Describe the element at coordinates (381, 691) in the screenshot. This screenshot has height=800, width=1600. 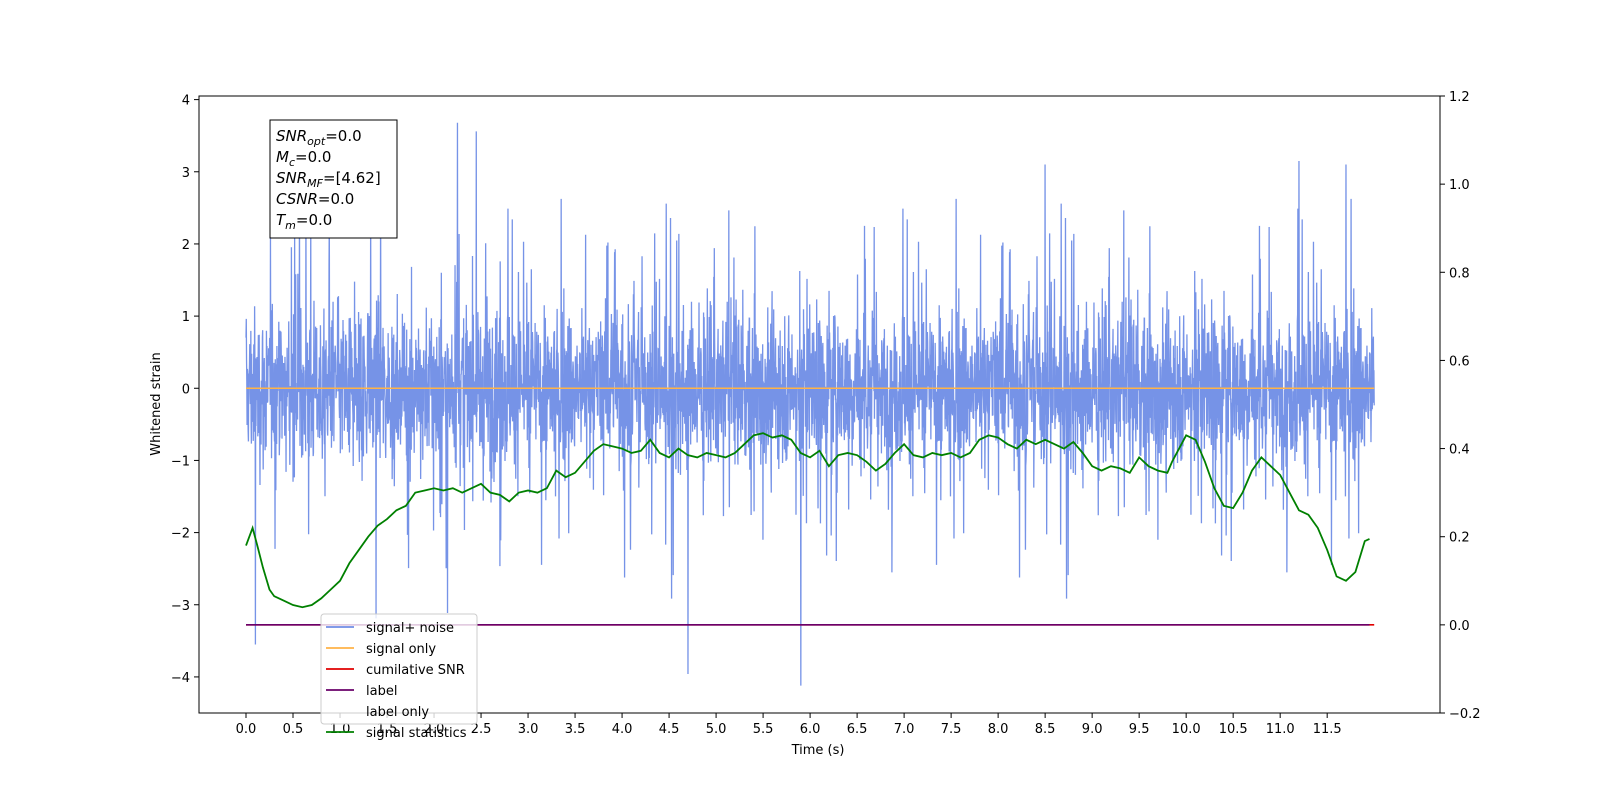
I see `legend-label: label` at that location.